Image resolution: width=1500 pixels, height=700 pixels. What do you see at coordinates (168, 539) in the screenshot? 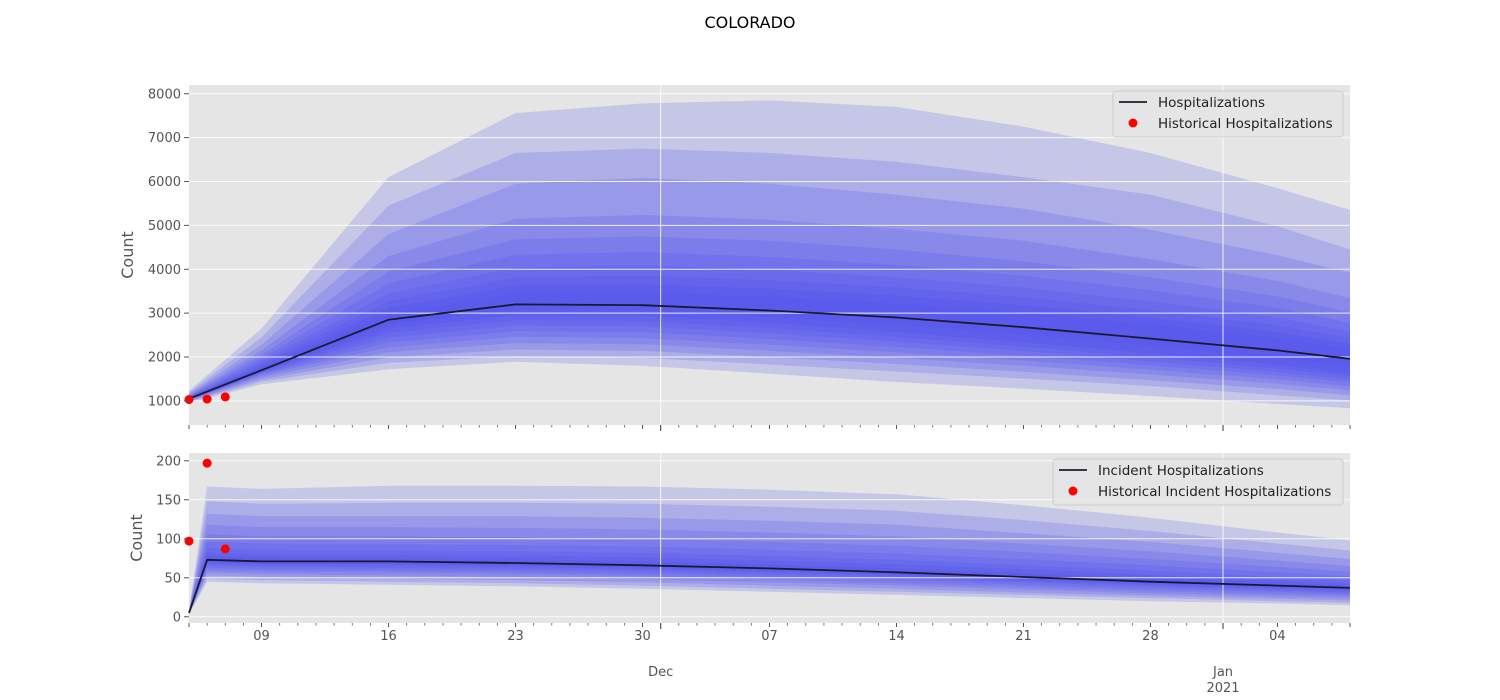
I see `y-tick-label: 100` at bounding box center [168, 539].